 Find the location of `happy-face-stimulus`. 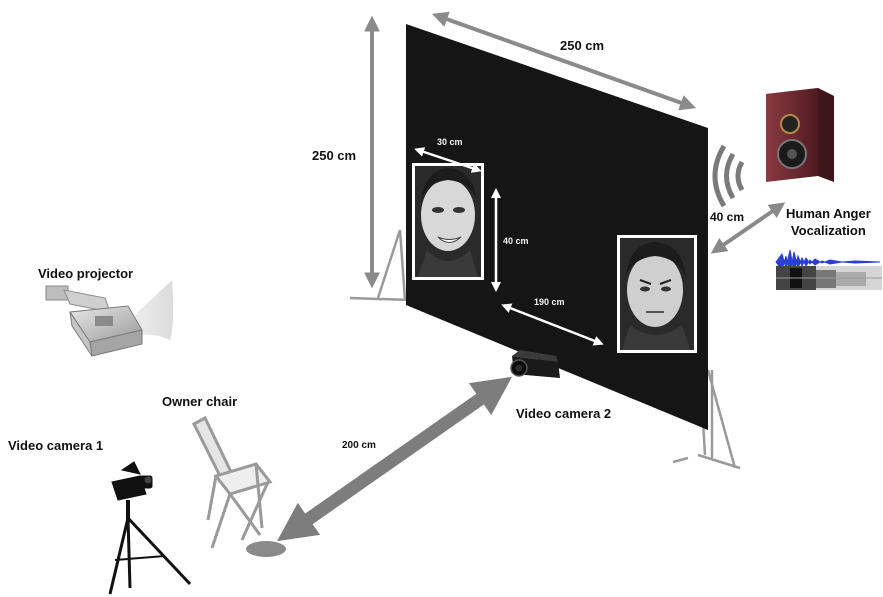

happy-face-stimulus is located at coordinates (448, 221).